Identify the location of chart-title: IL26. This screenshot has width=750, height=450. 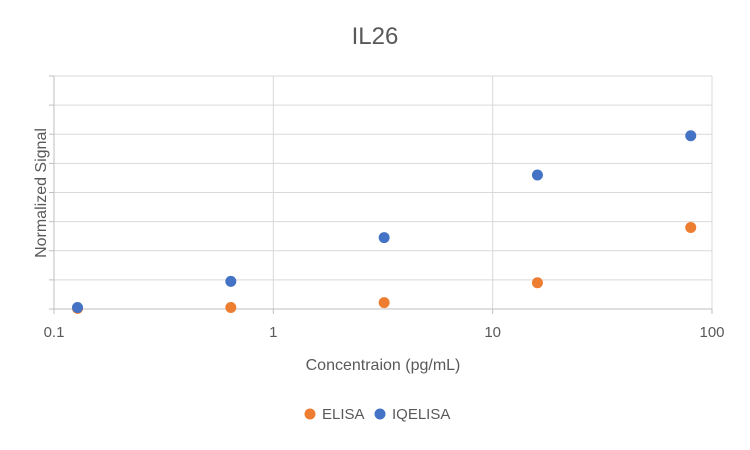
(375, 36).